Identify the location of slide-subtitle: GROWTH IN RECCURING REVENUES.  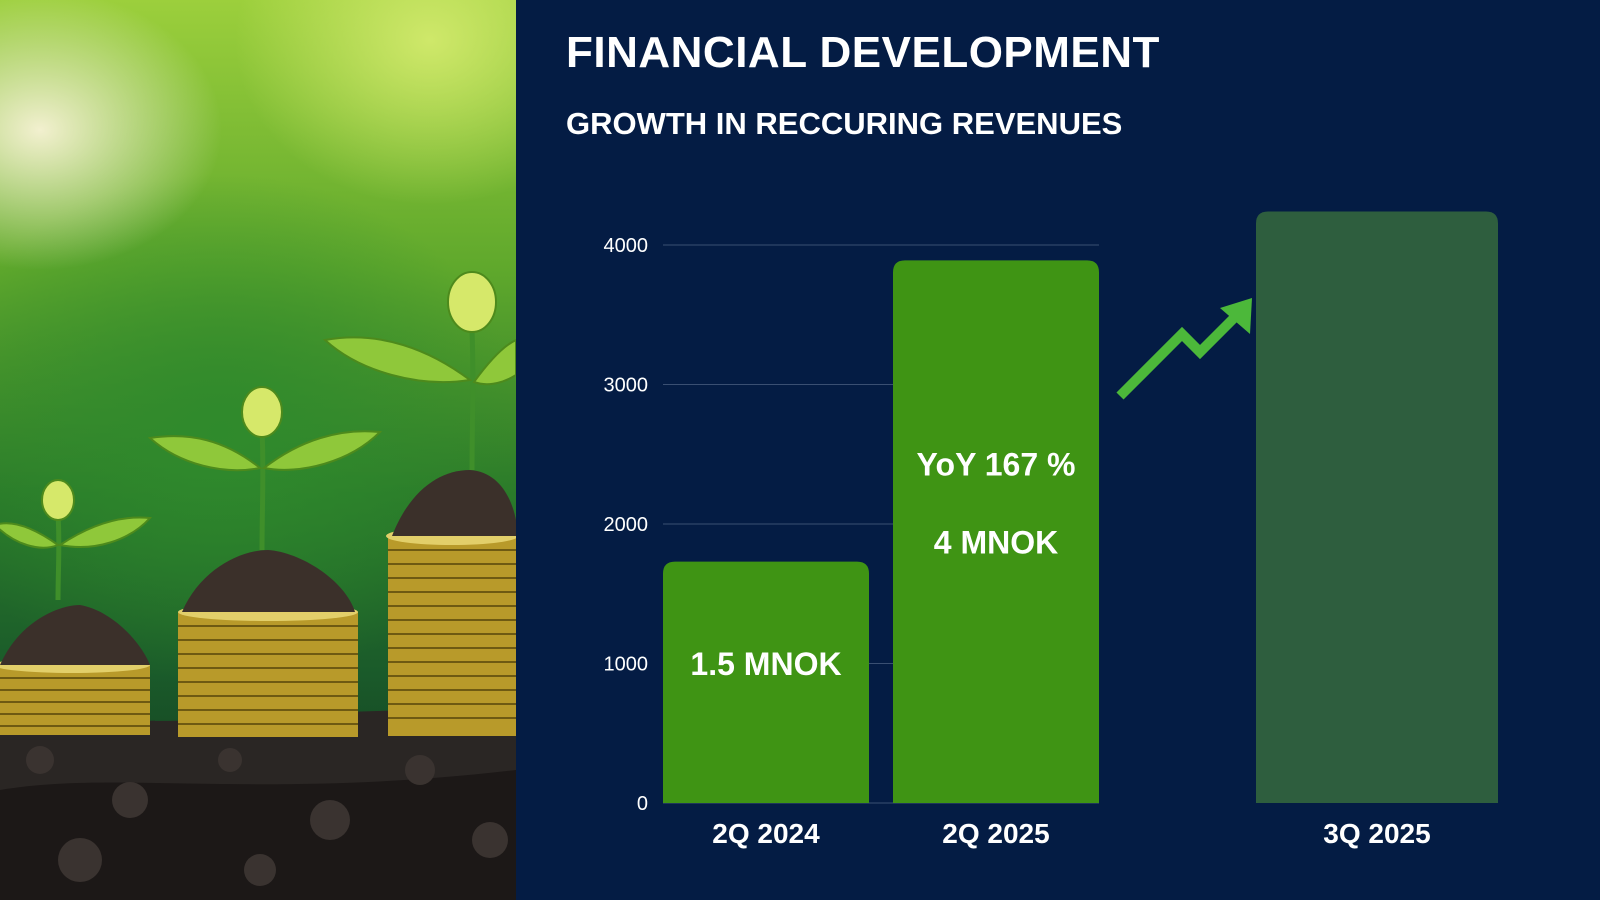
(844, 123).